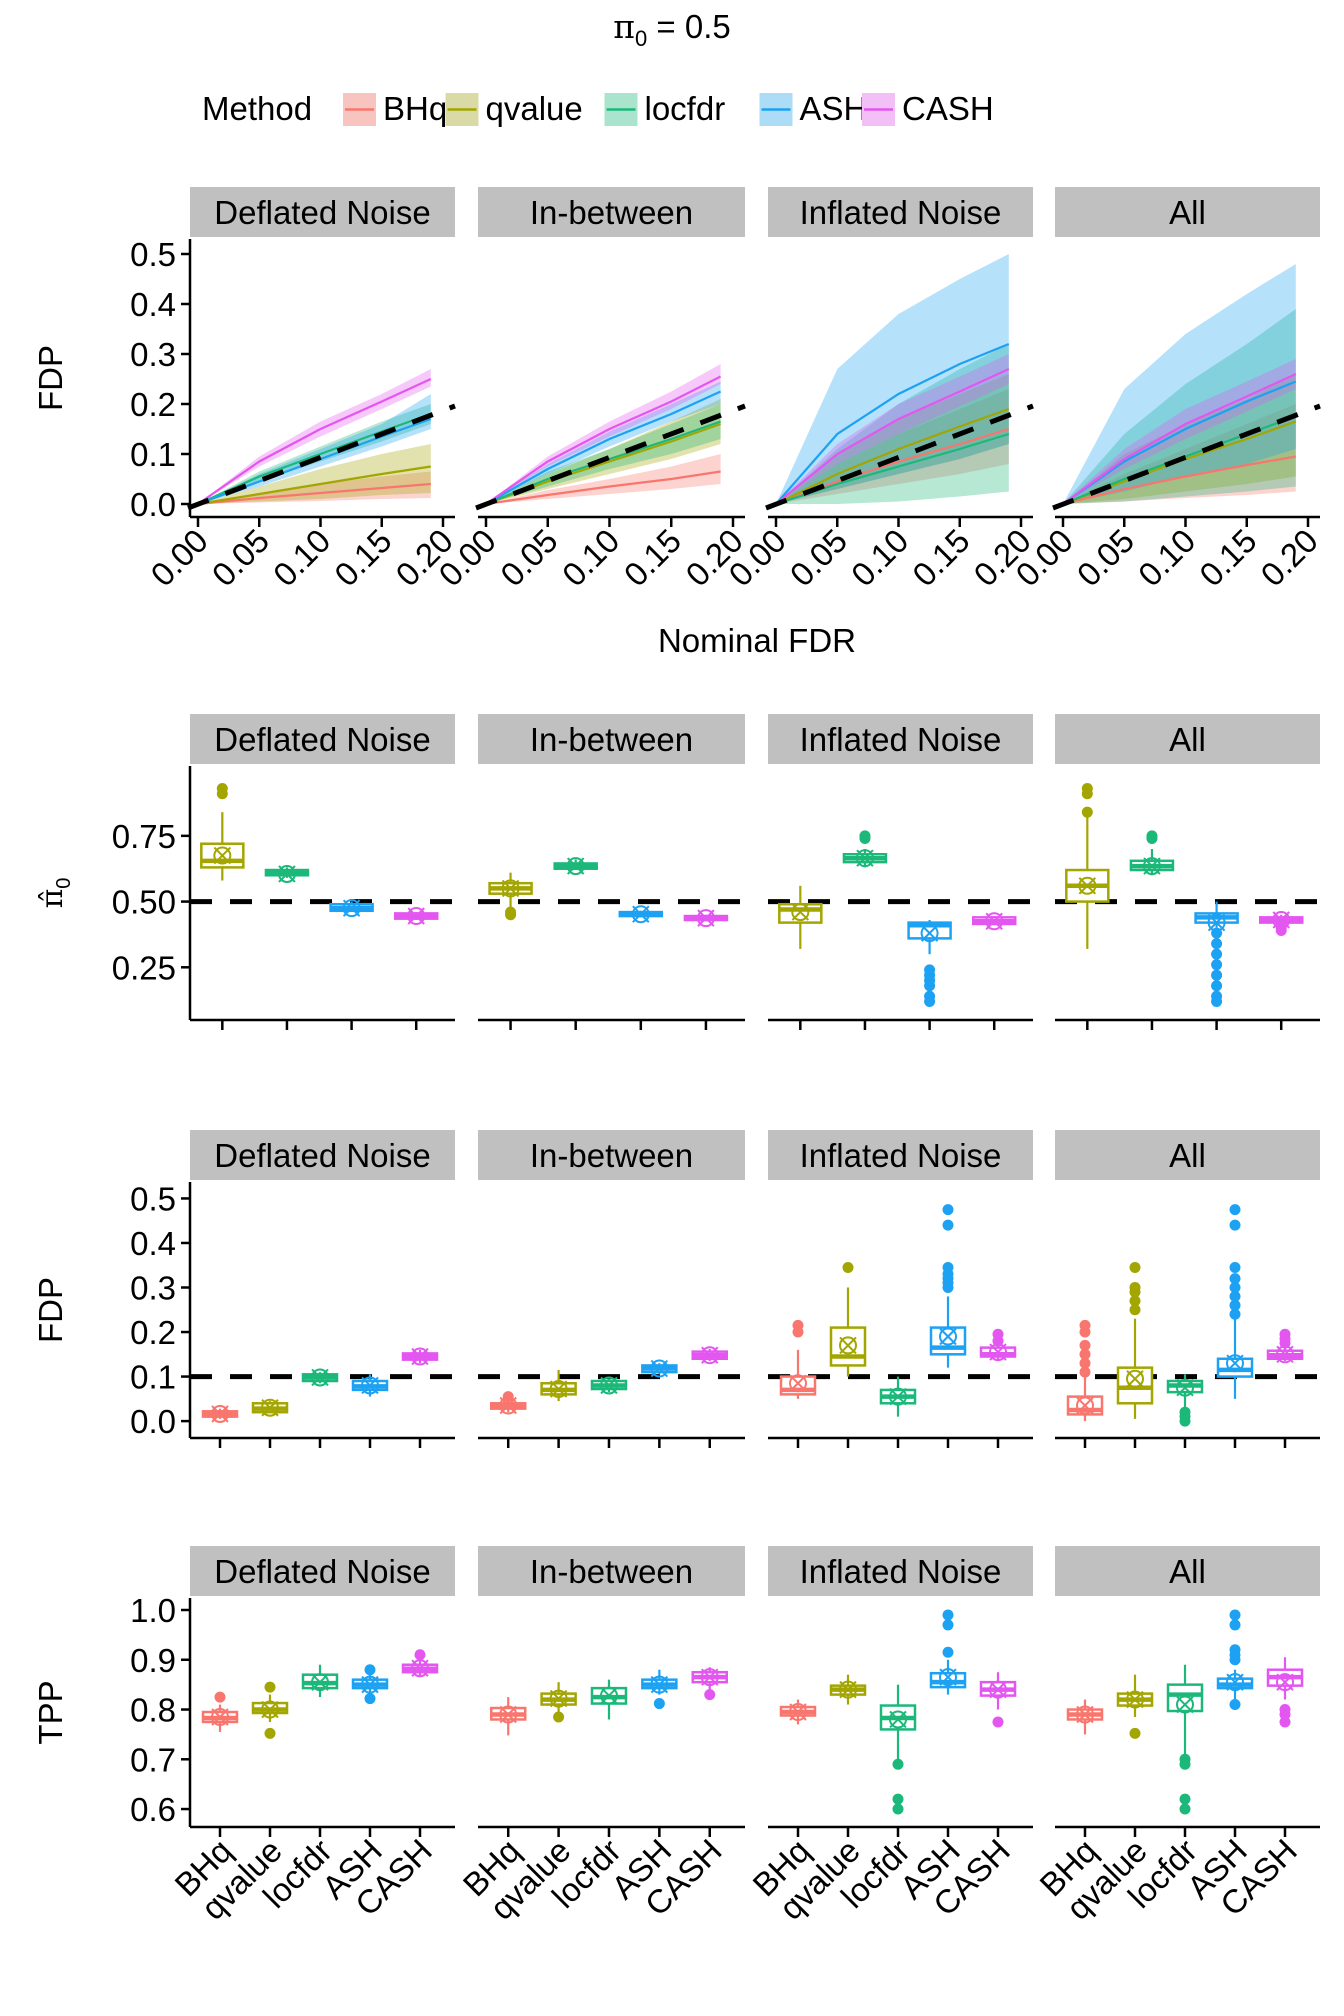 The height and width of the screenshot is (2016, 1344). I want to click on legend-item-bhq: BHq, so click(395, 108).